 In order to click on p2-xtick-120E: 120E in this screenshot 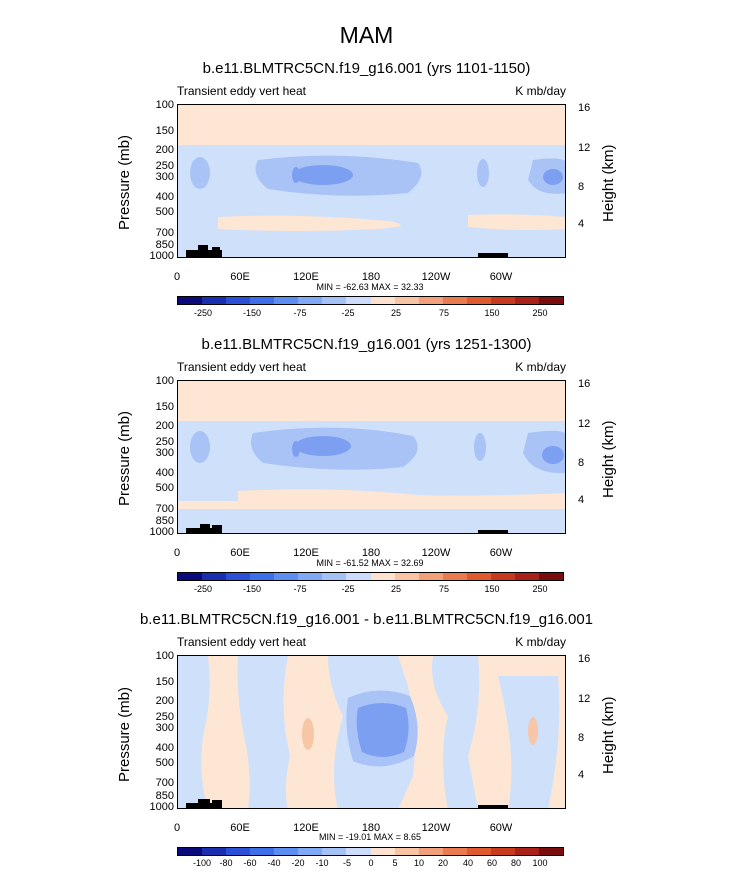, I will do `click(306, 553)`.